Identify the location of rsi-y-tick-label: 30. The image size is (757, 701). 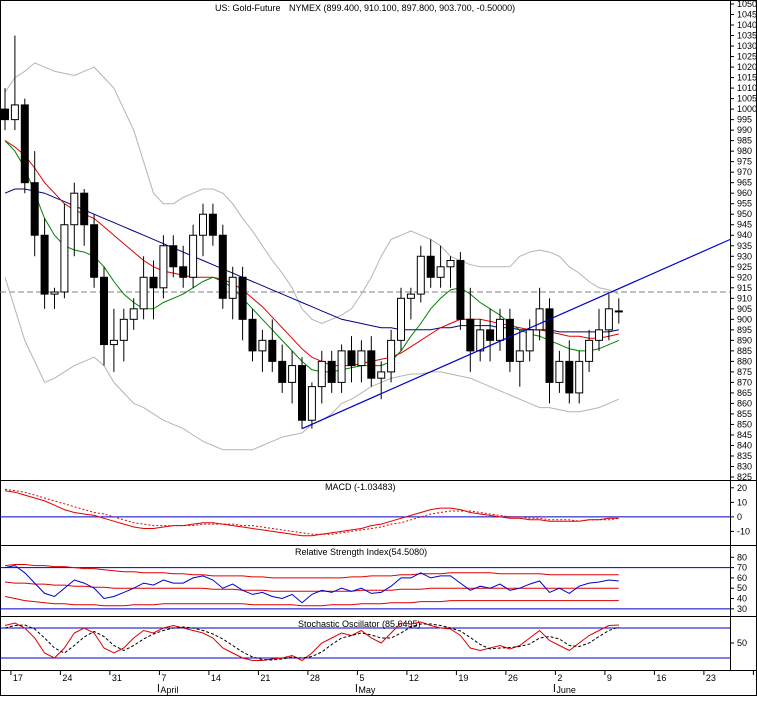
(742, 609).